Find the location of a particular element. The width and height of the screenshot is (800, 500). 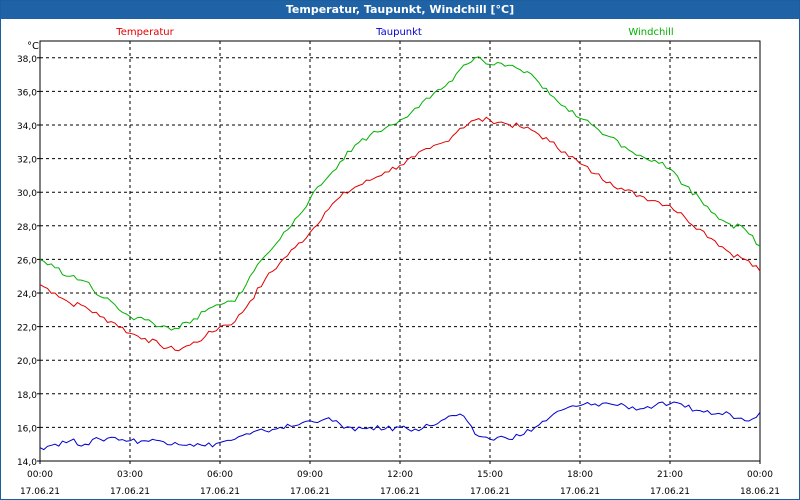

legend-windchill: Windchill is located at coordinates (650, 32).